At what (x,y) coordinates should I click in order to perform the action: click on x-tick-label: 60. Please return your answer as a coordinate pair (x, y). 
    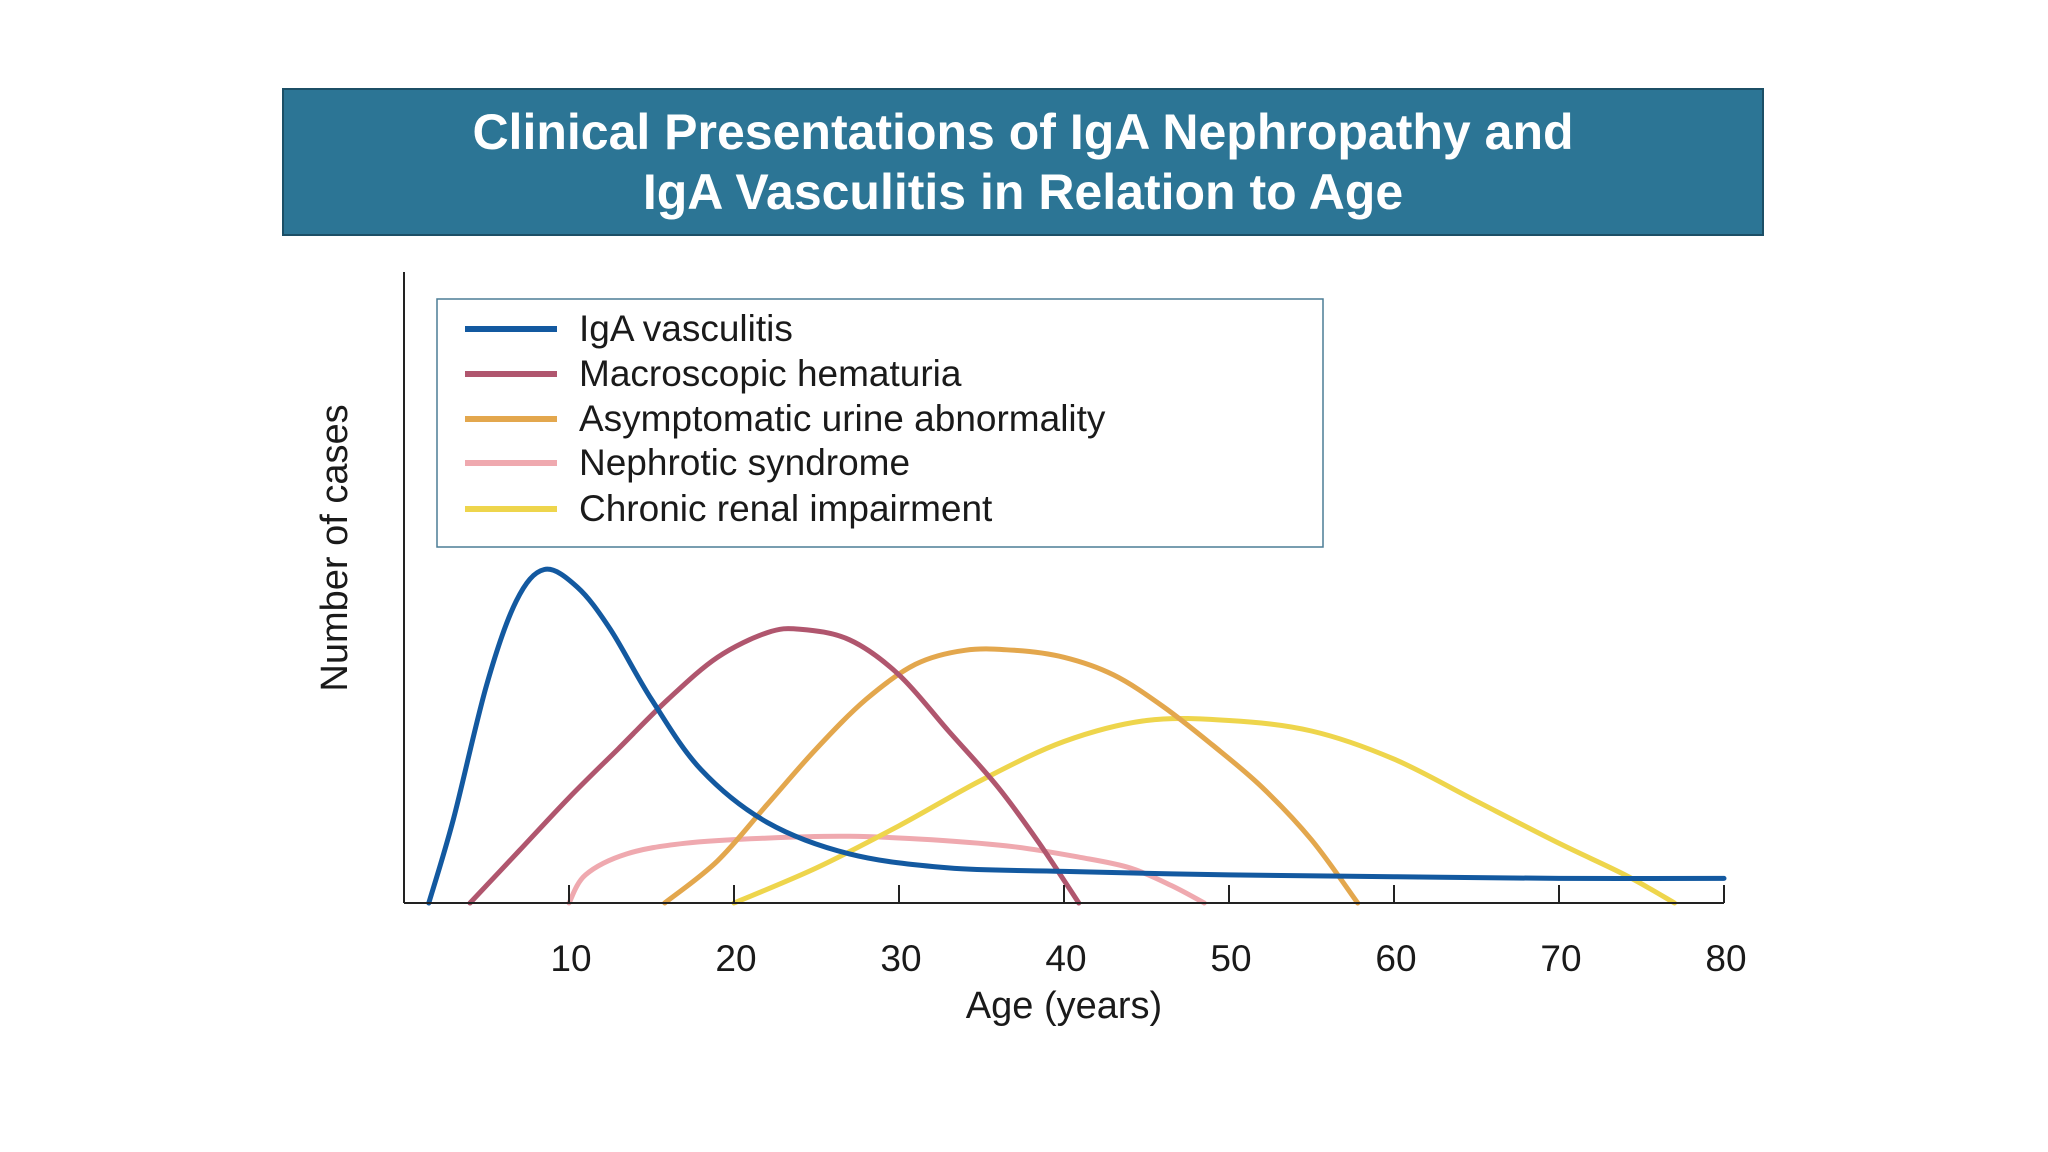
    Looking at the image, I should click on (1395, 958).